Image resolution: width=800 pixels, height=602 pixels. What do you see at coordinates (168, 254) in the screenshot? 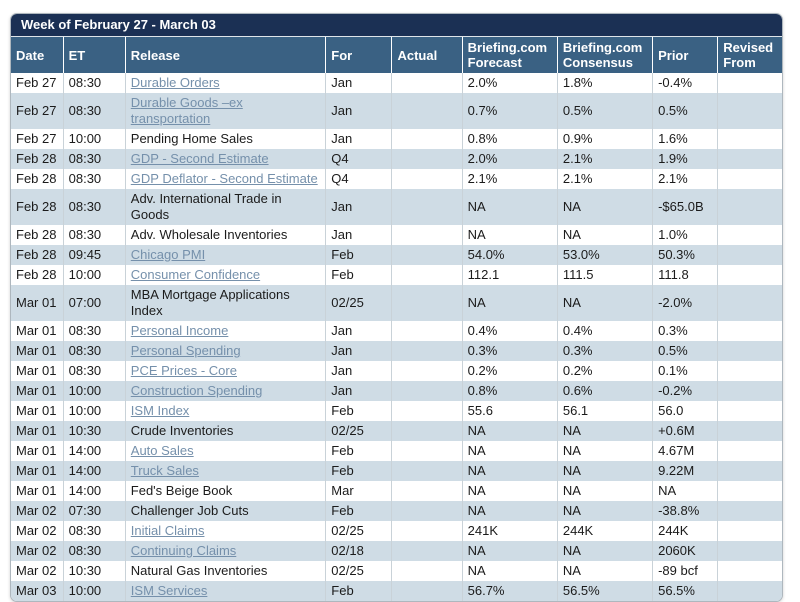
I see `release-link: Chicago PMI` at bounding box center [168, 254].